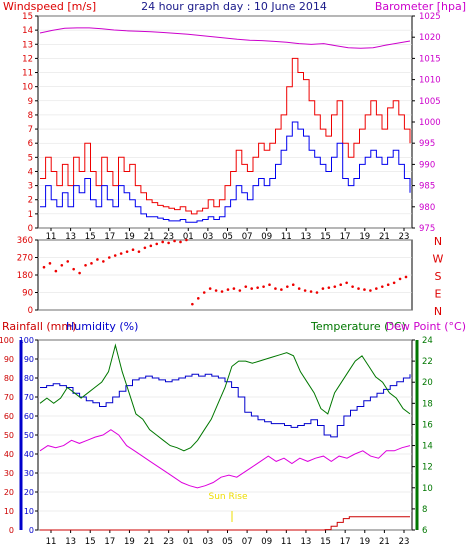  Describe the element at coordinates (30, 311) in the screenshot. I see `y-tick-label: 0` at that location.